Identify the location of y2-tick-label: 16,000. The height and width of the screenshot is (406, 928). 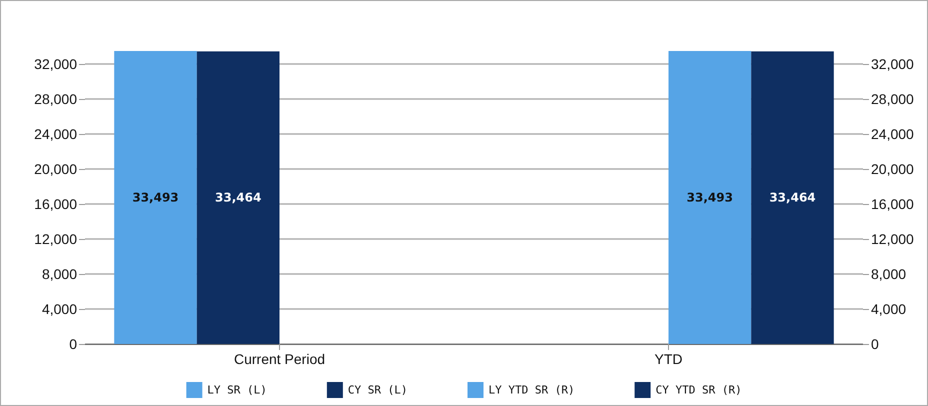
(892, 204).